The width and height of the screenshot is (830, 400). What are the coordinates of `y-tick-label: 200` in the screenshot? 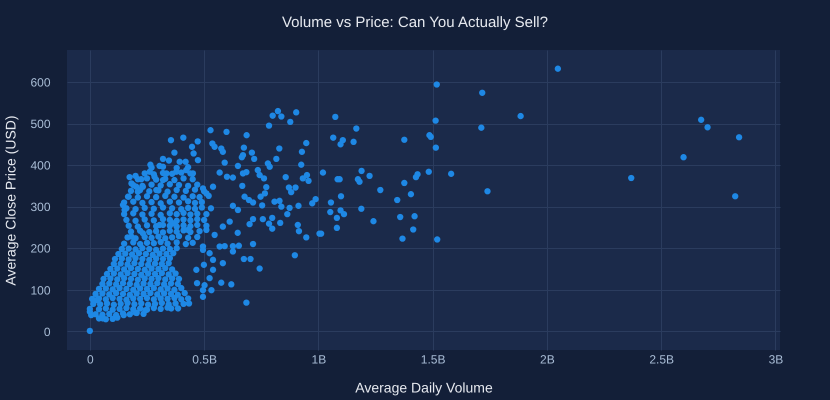 It's located at (40, 249).